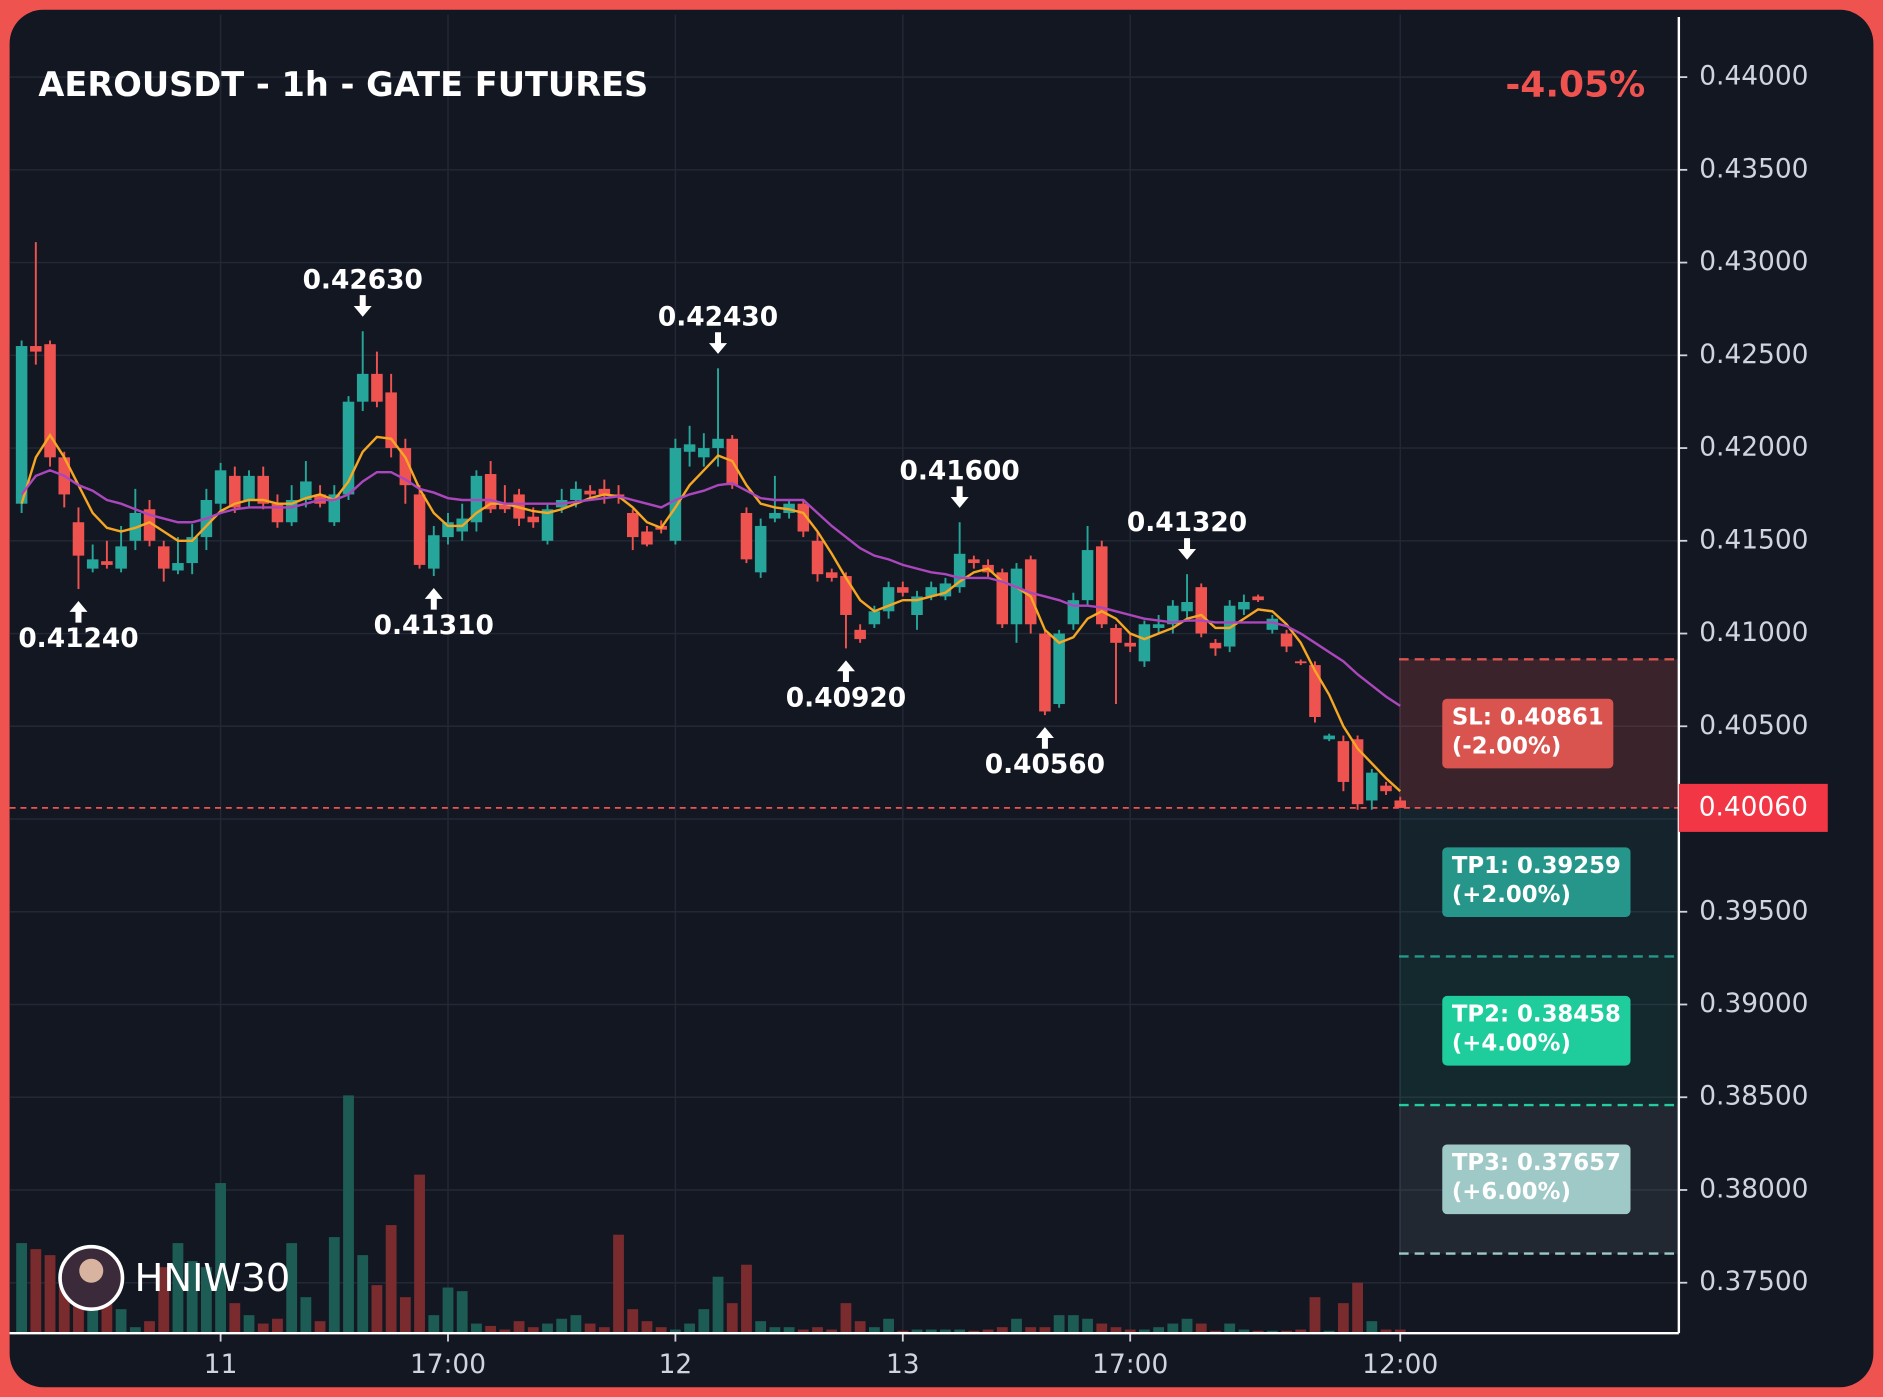 The width and height of the screenshot is (1883, 1397). Describe the element at coordinates (1753, 910) in the screenshot. I see `y-tick-label: 0.39500` at that location.